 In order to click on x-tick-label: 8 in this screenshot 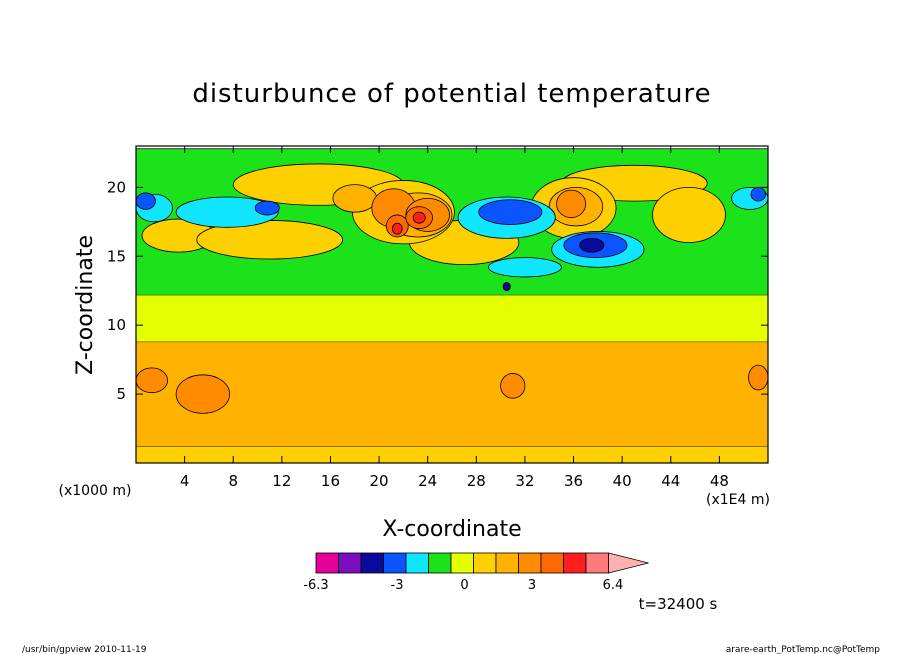, I will do `click(233, 481)`.